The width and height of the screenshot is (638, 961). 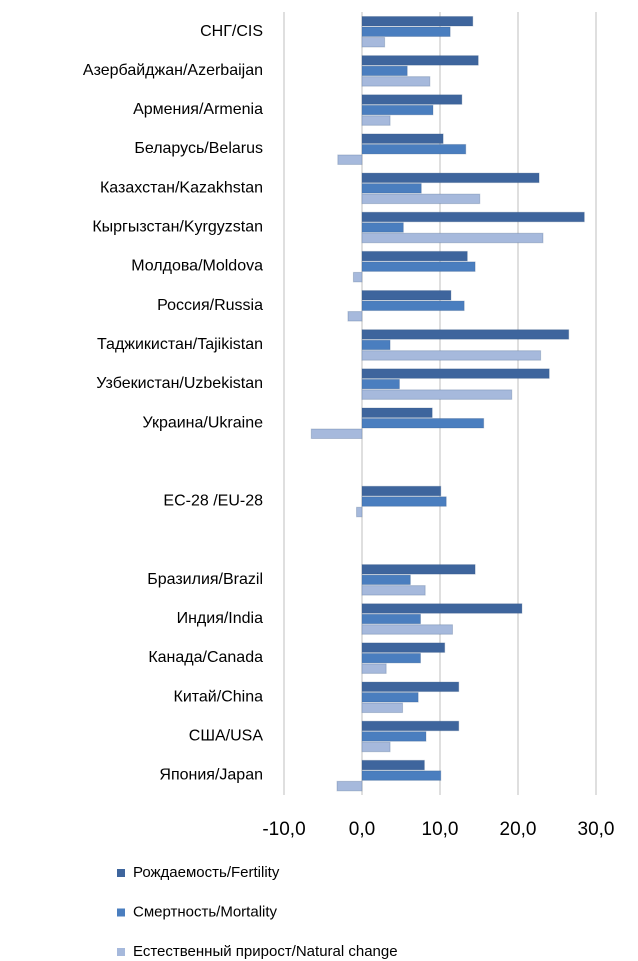 I want to click on category-label: Азербайджан/Azerbaijan, so click(x=173, y=70).